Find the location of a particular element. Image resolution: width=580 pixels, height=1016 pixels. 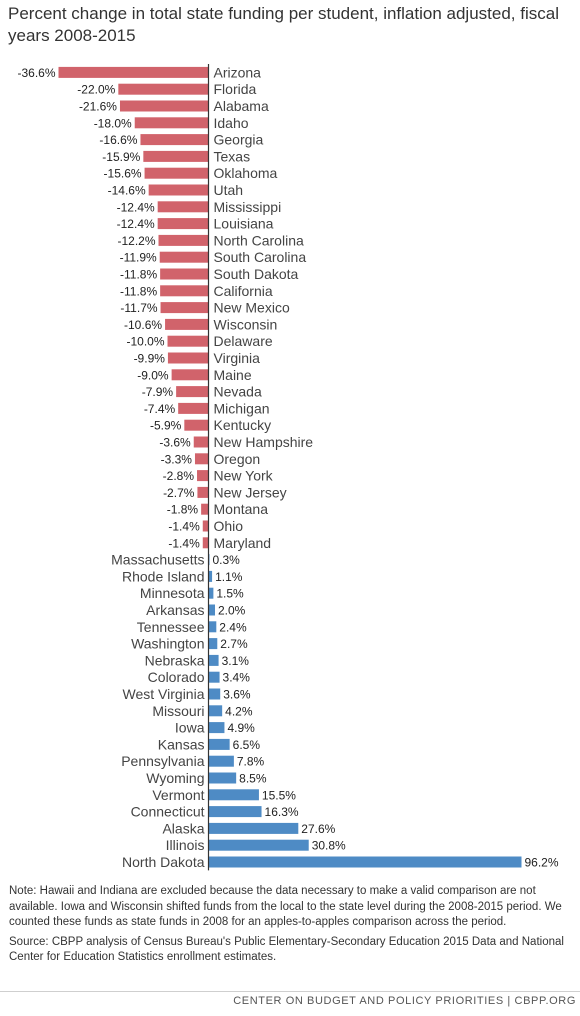

value-label: 4.9% is located at coordinates (241, 728).